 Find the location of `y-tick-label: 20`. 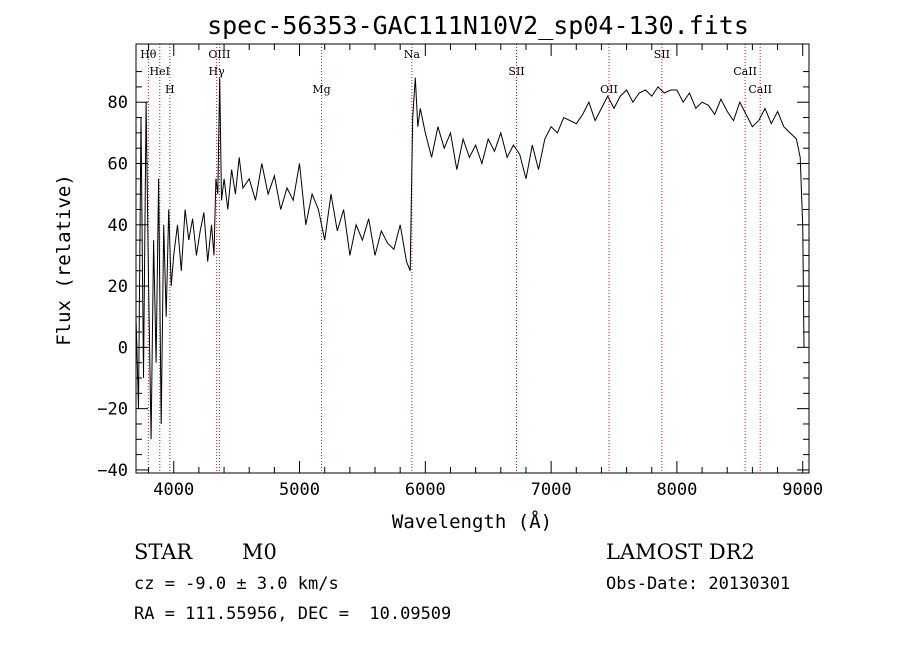

y-tick-label: 20 is located at coordinates (118, 287).